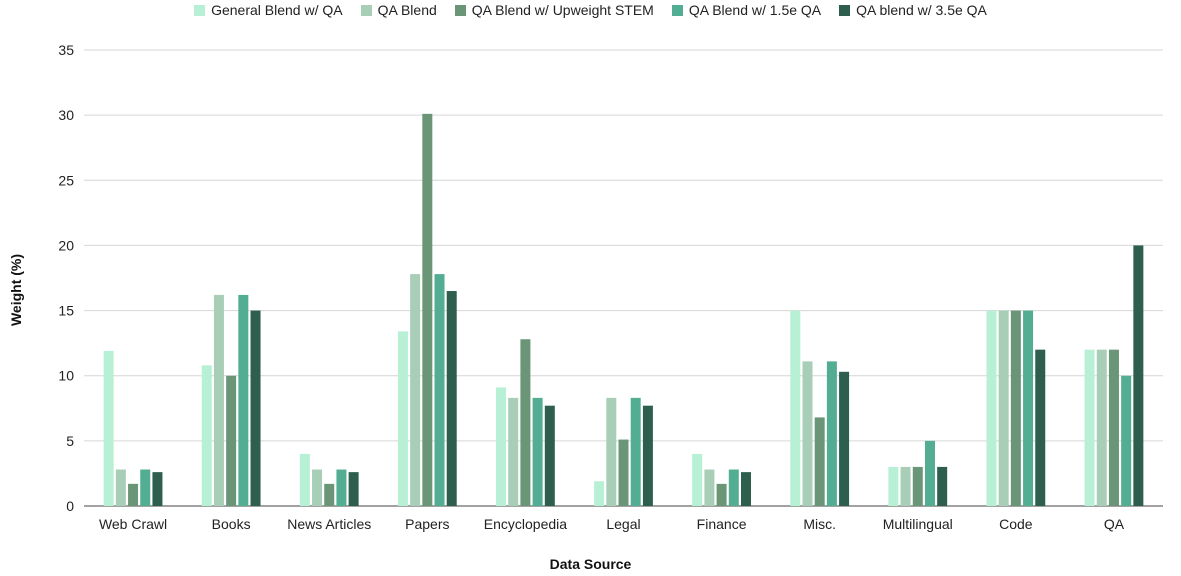 The image size is (1181, 576). I want to click on x-axis-title: Data Source, so click(590, 564).